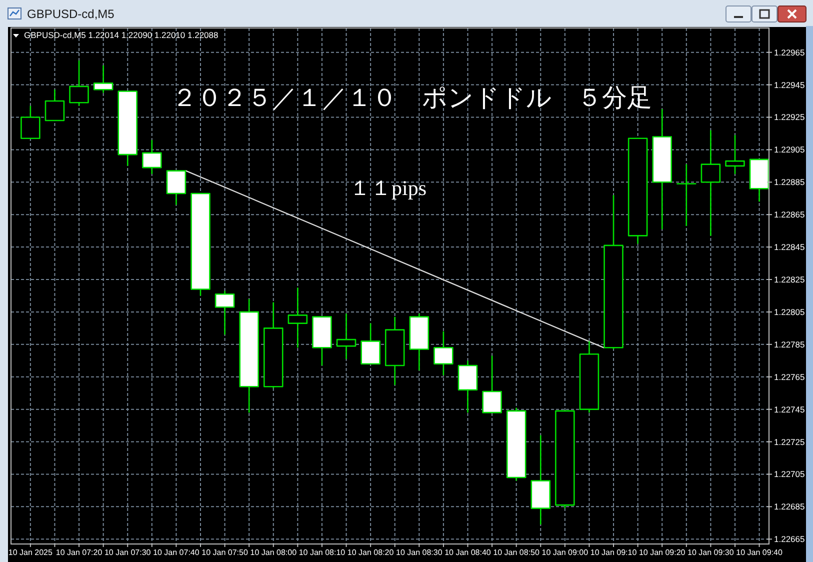 The image size is (813, 562). I want to click on title: GBPUSD-cd,M5, so click(70, 14).